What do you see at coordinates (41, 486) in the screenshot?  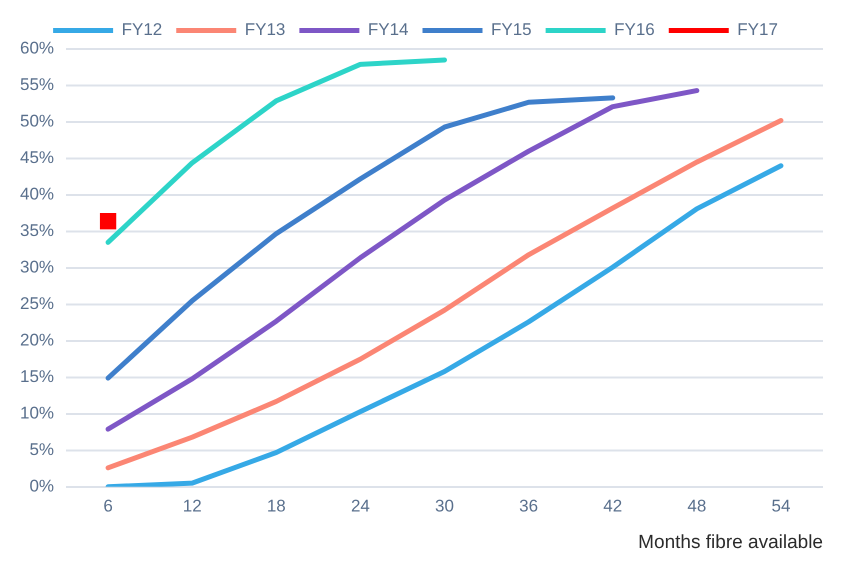 I see `y-tick-label: 0%` at bounding box center [41, 486].